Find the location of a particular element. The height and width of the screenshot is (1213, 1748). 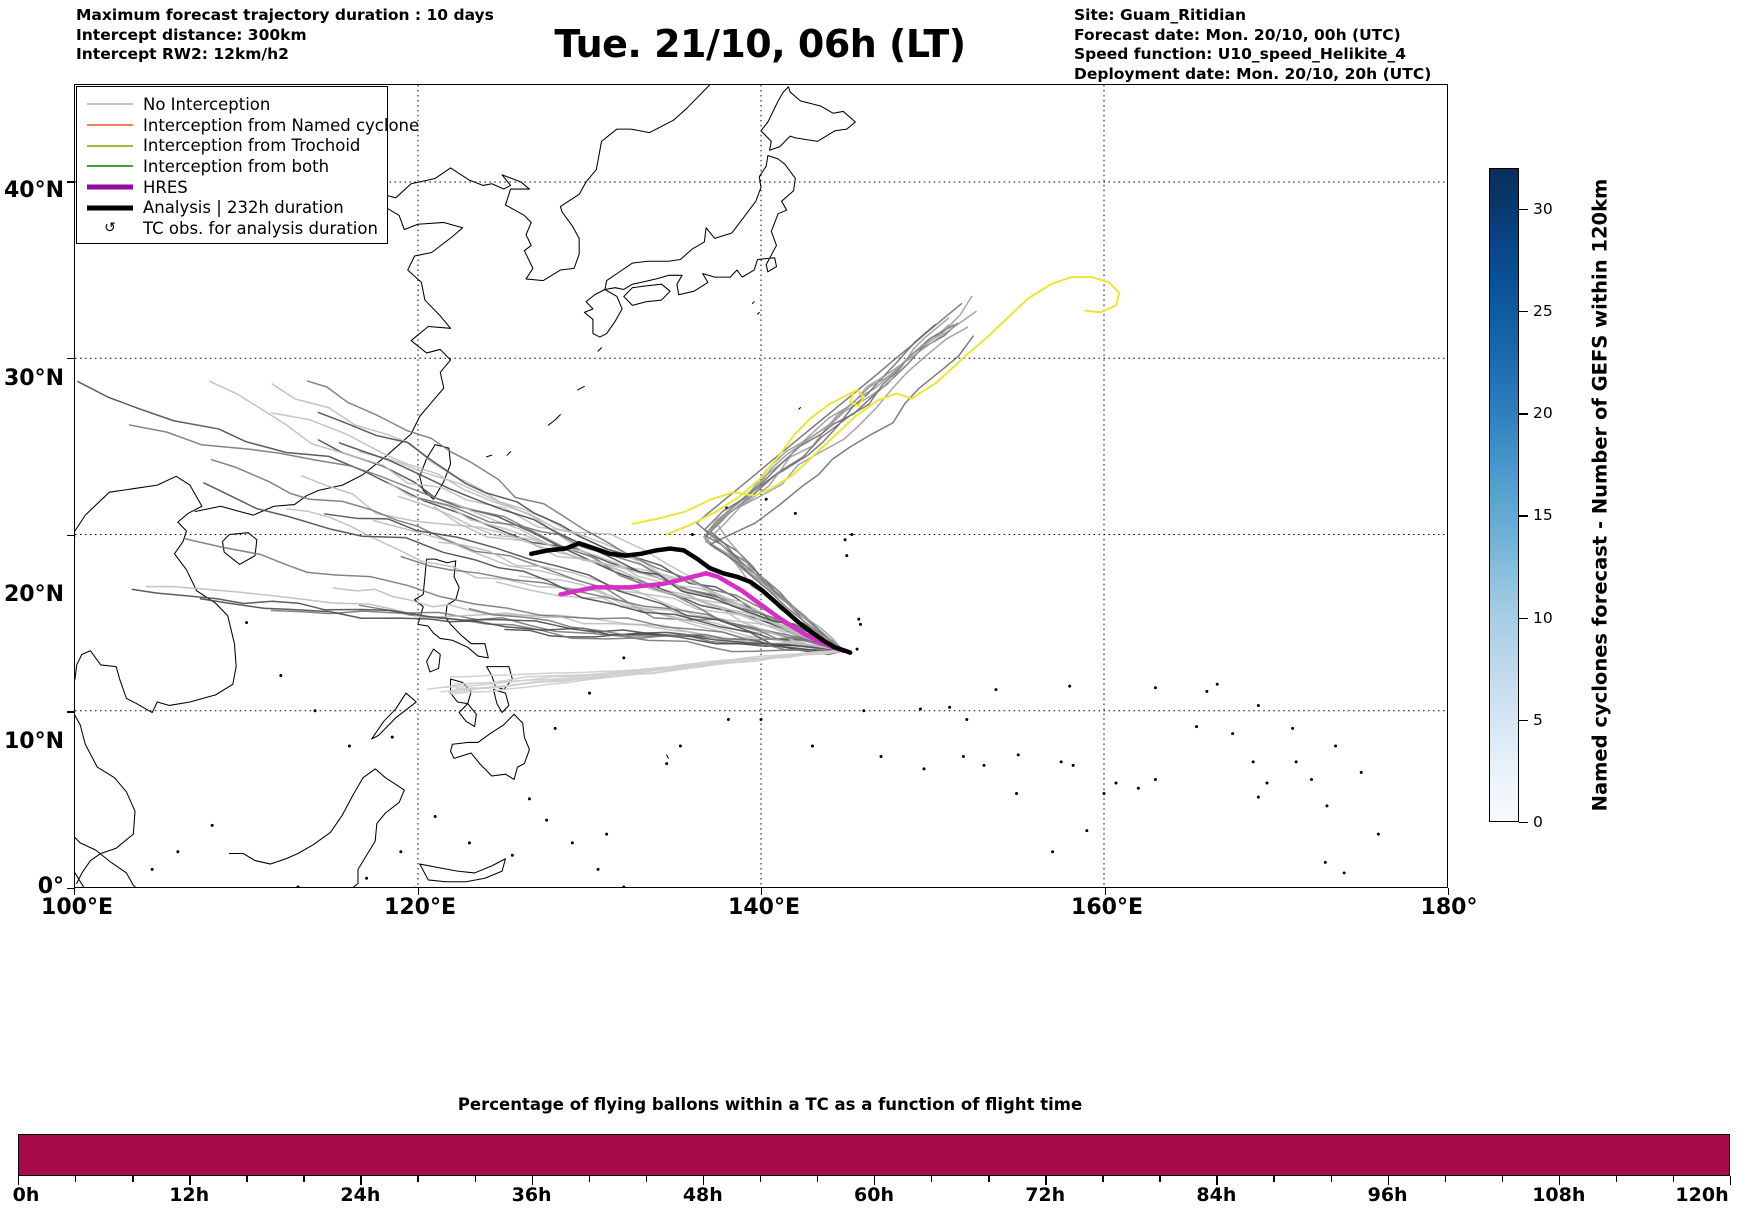

header-right-line-2: Forecast date: Mon. 20/10, 00h (UTC) is located at coordinates (1237, 34).